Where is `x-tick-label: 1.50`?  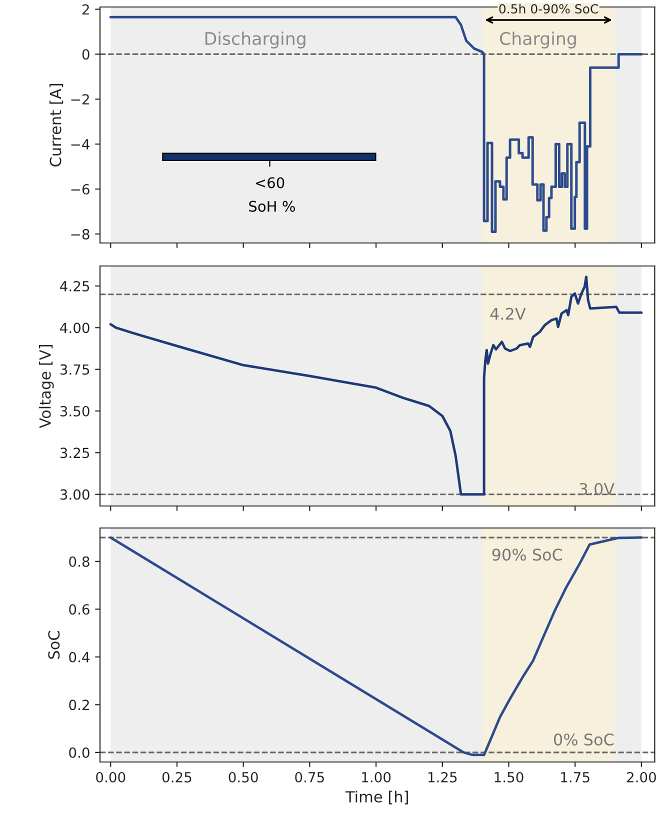
x-tick-label: 1.50 is located at coordinates (509, 777).